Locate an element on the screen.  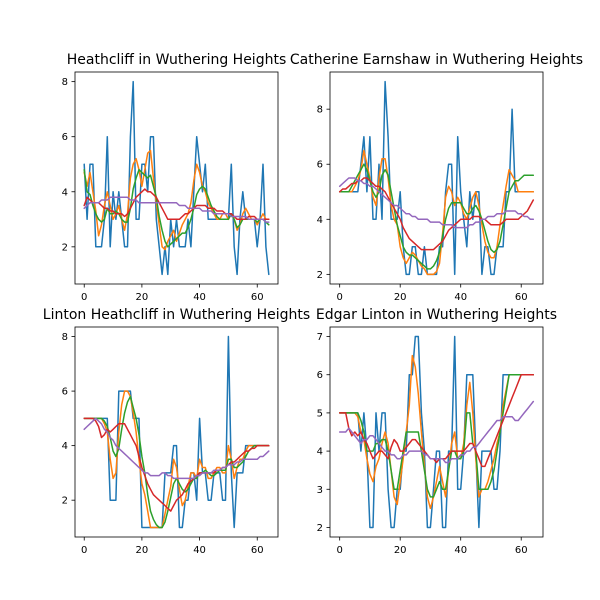
chart-title: Heathcliff in Wuthering Heights is located at coordinates (177, 60).